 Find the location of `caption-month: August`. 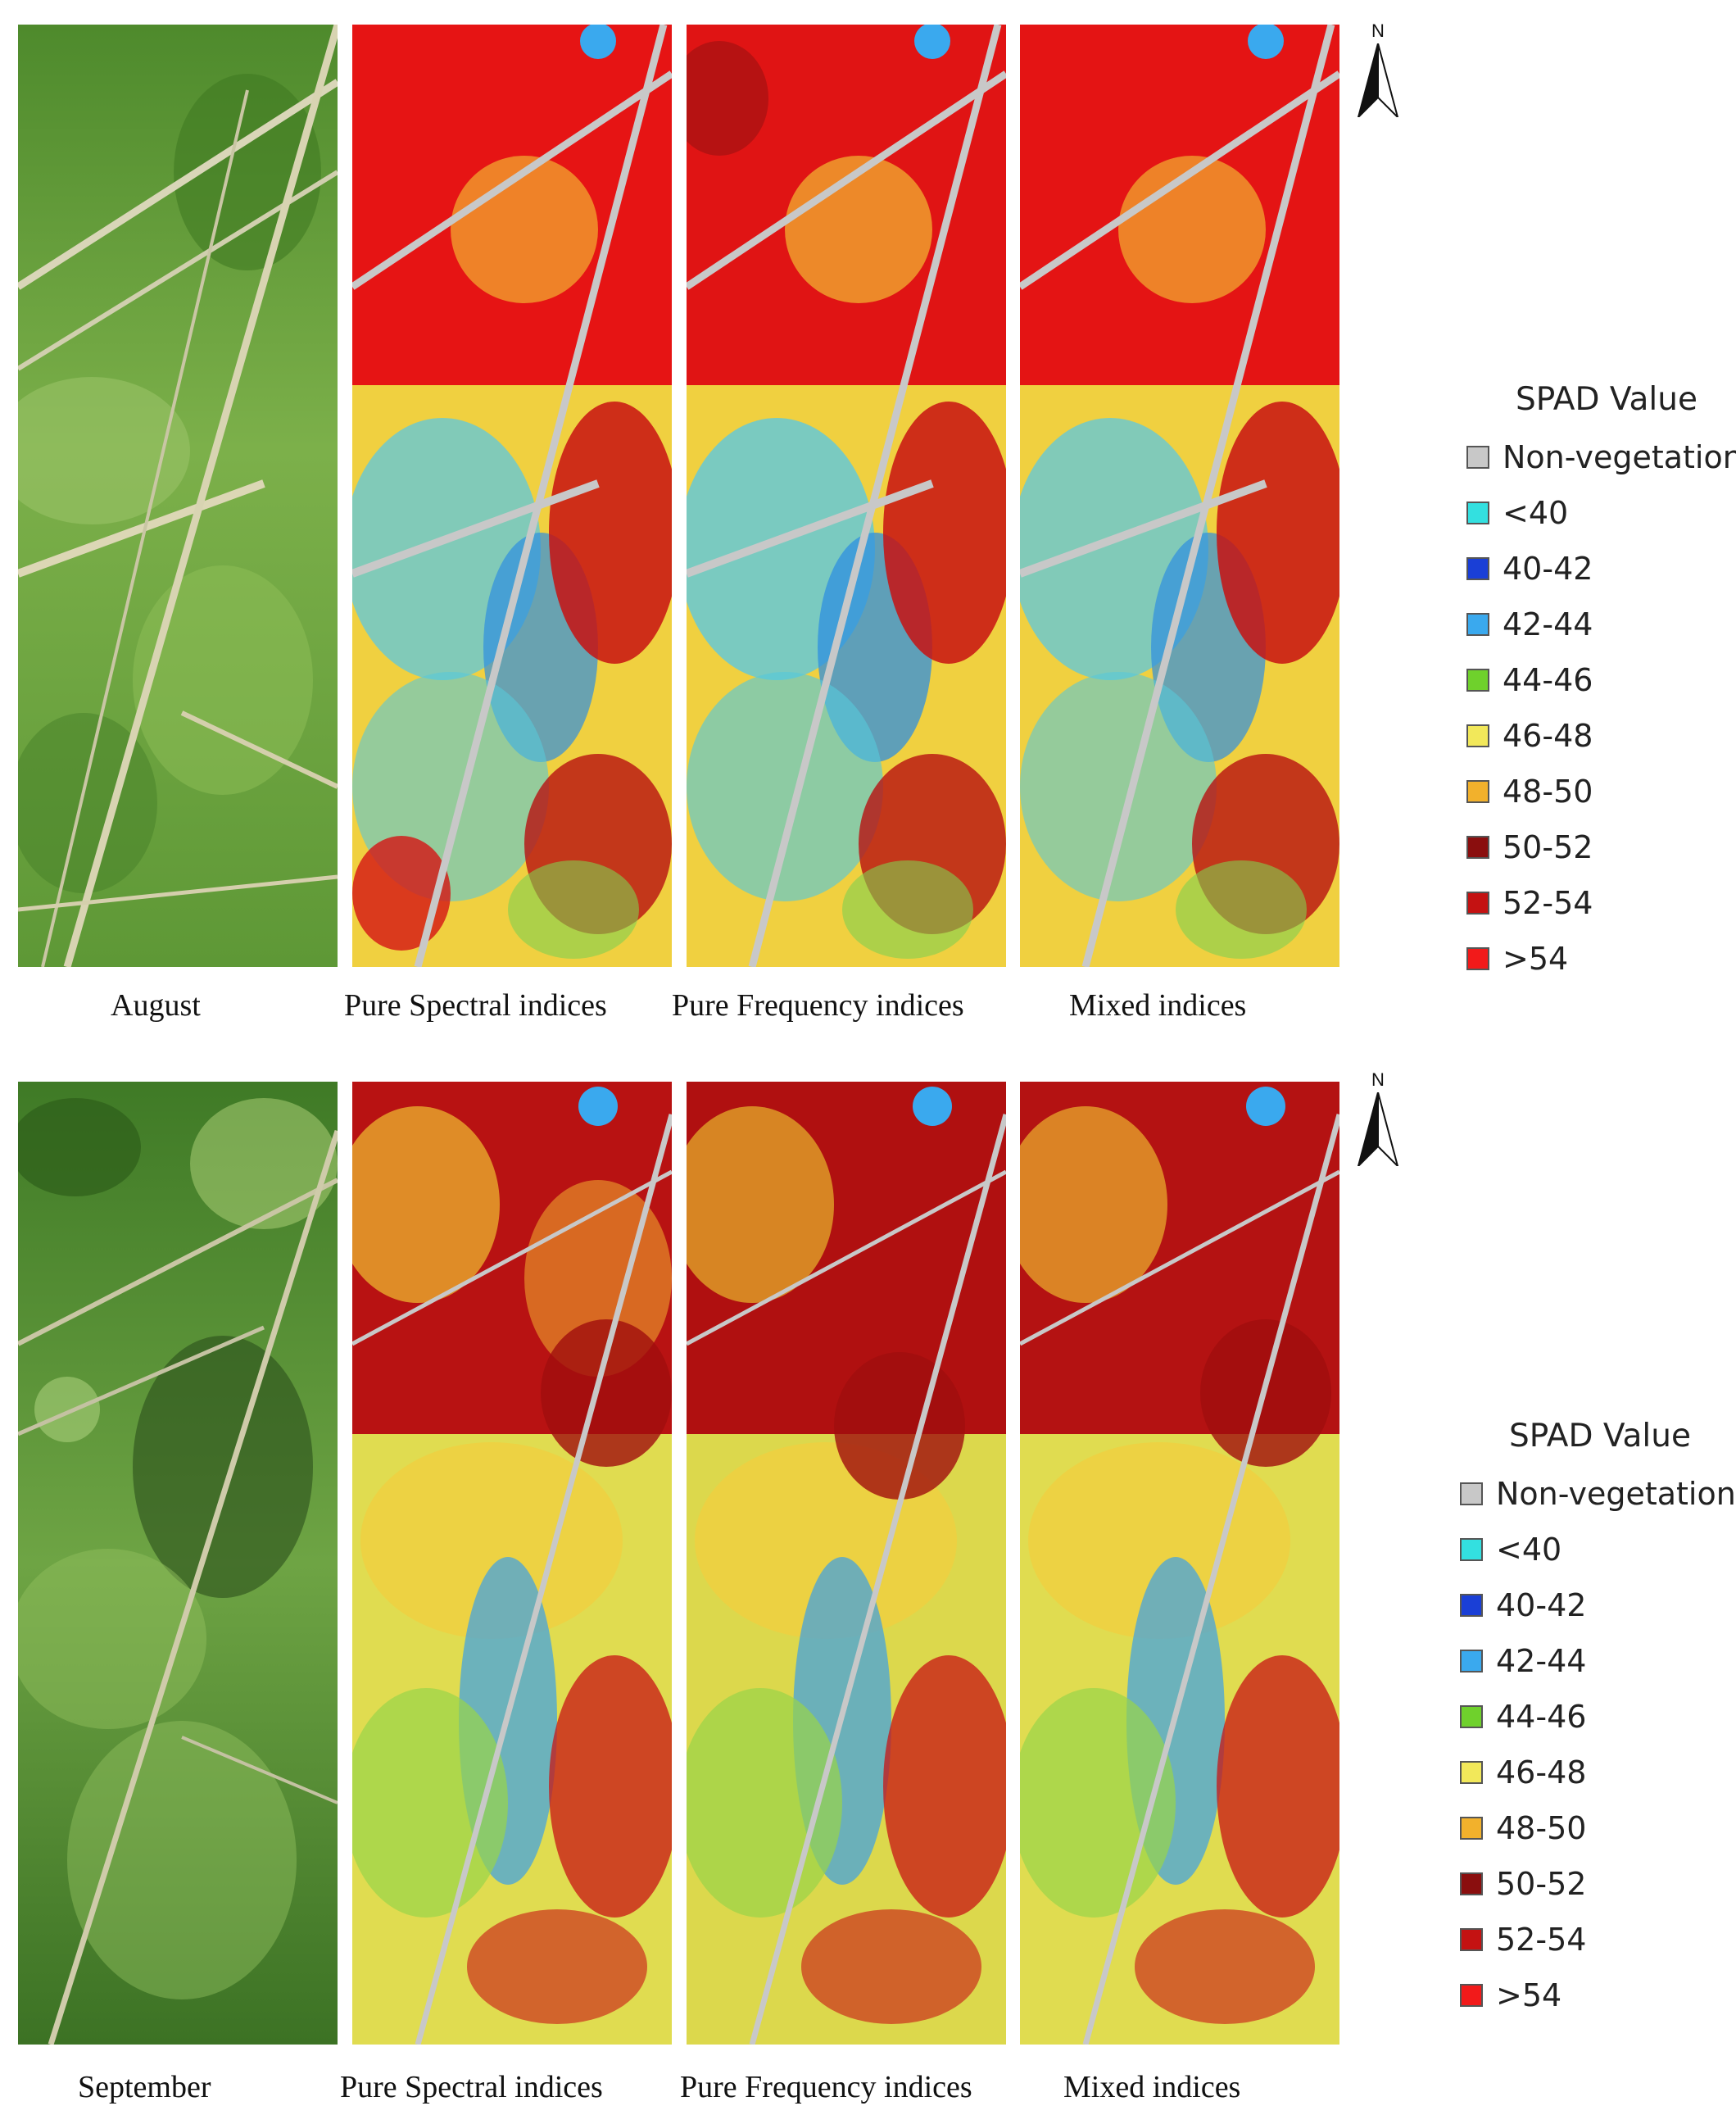

caption-month: August is located at coordinates (156, 1006).